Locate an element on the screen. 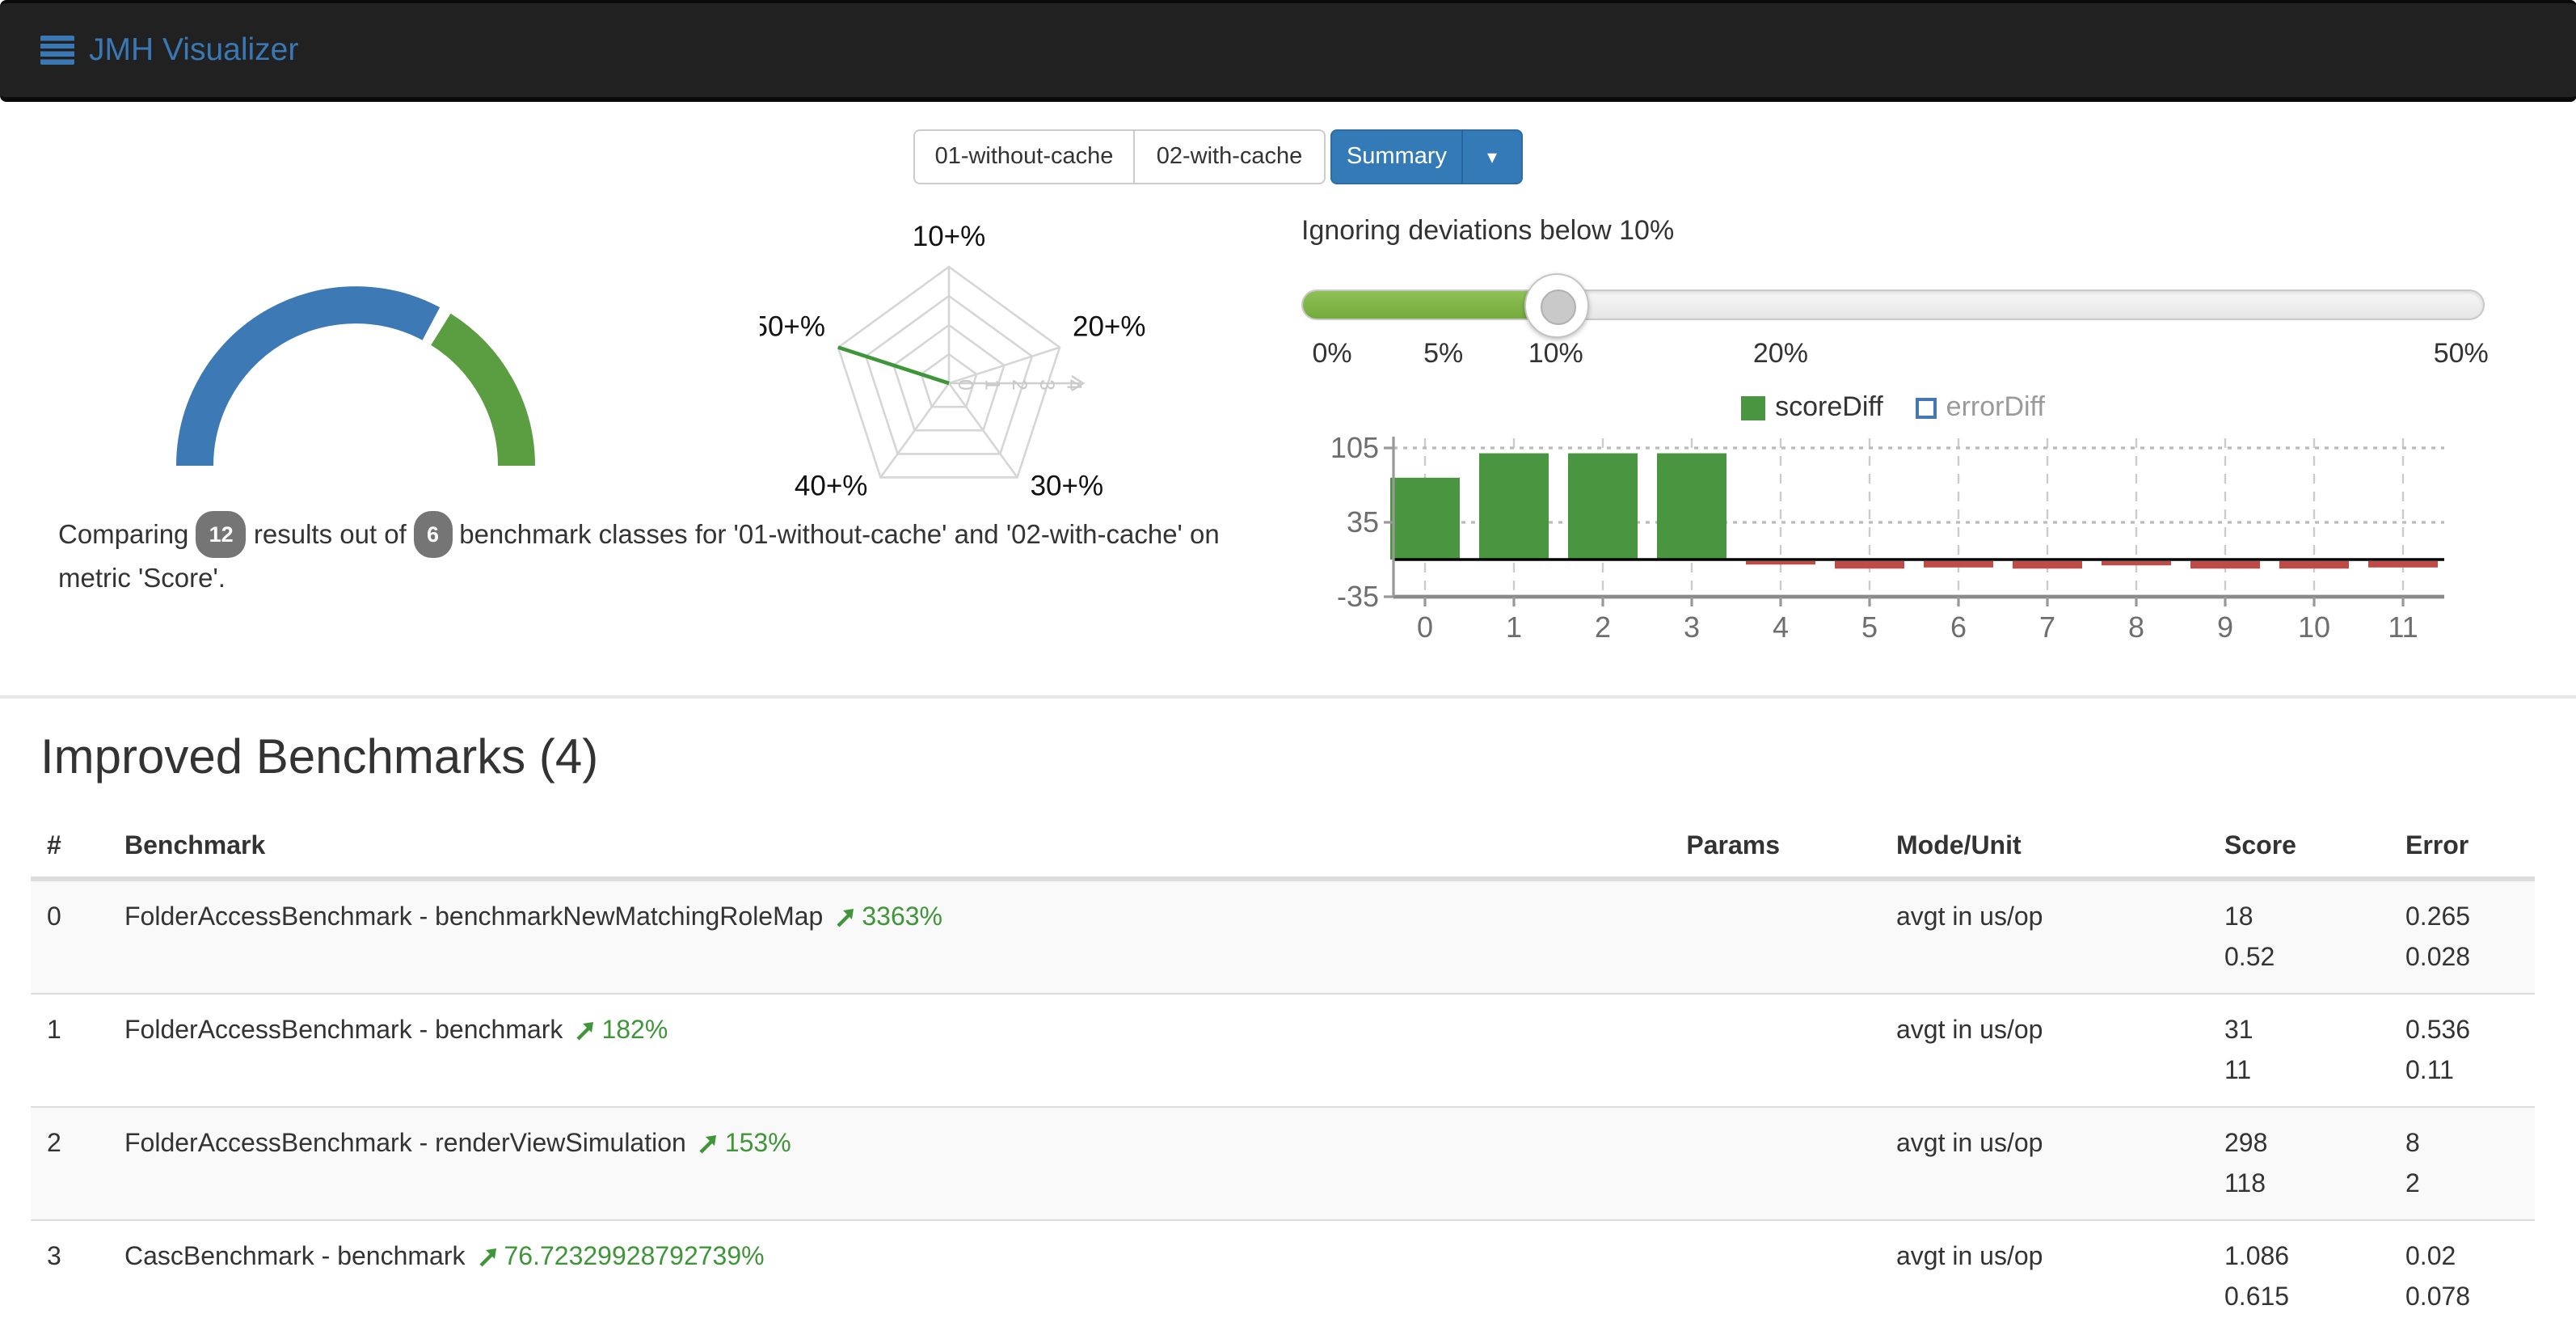  svg-text: 20+% is located at coordinates (1109, 327).